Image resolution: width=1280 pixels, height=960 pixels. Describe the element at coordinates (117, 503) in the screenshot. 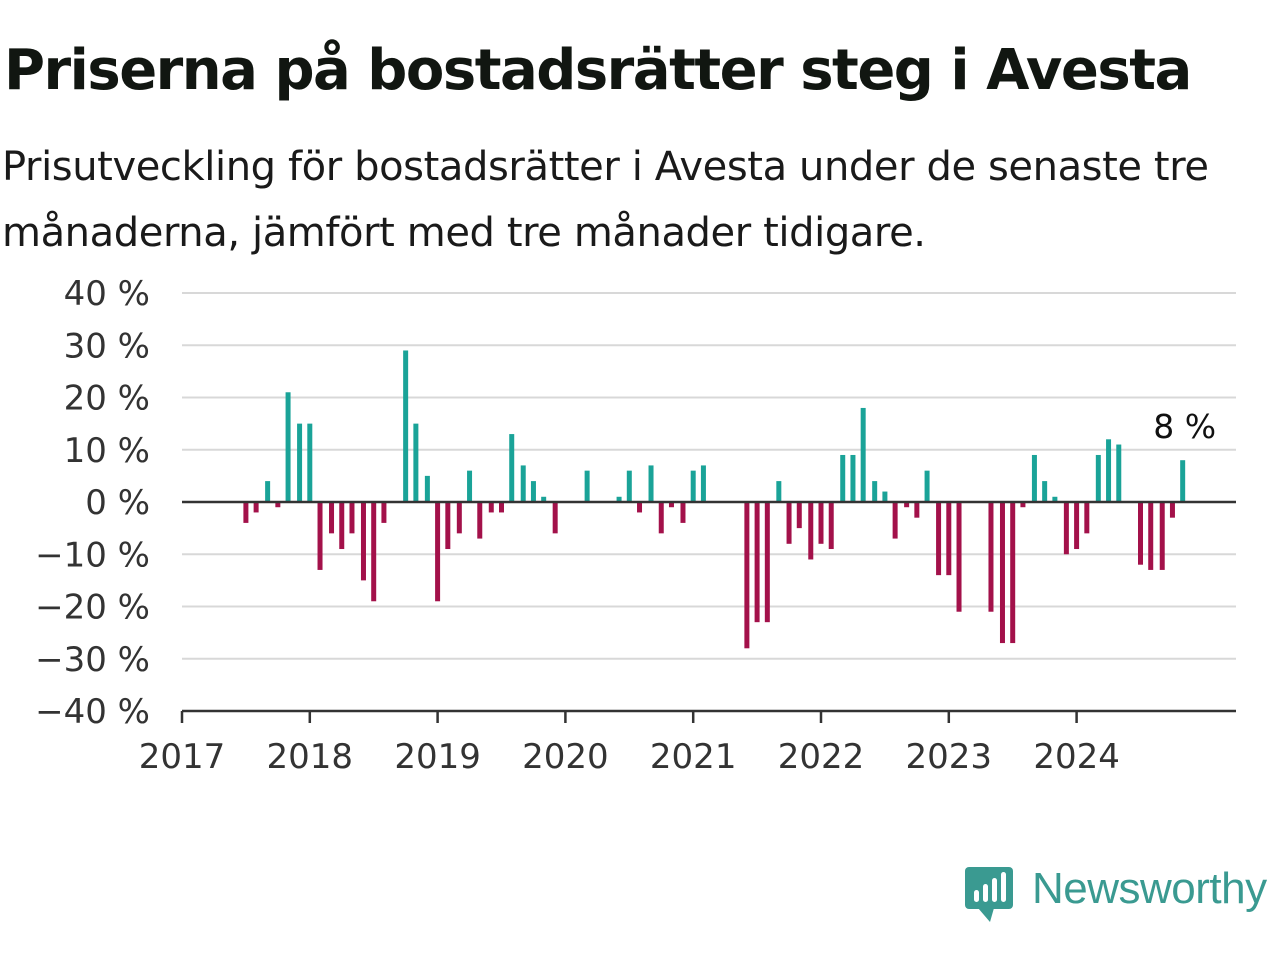

I see `y-tick-label: 0 %` at that location.